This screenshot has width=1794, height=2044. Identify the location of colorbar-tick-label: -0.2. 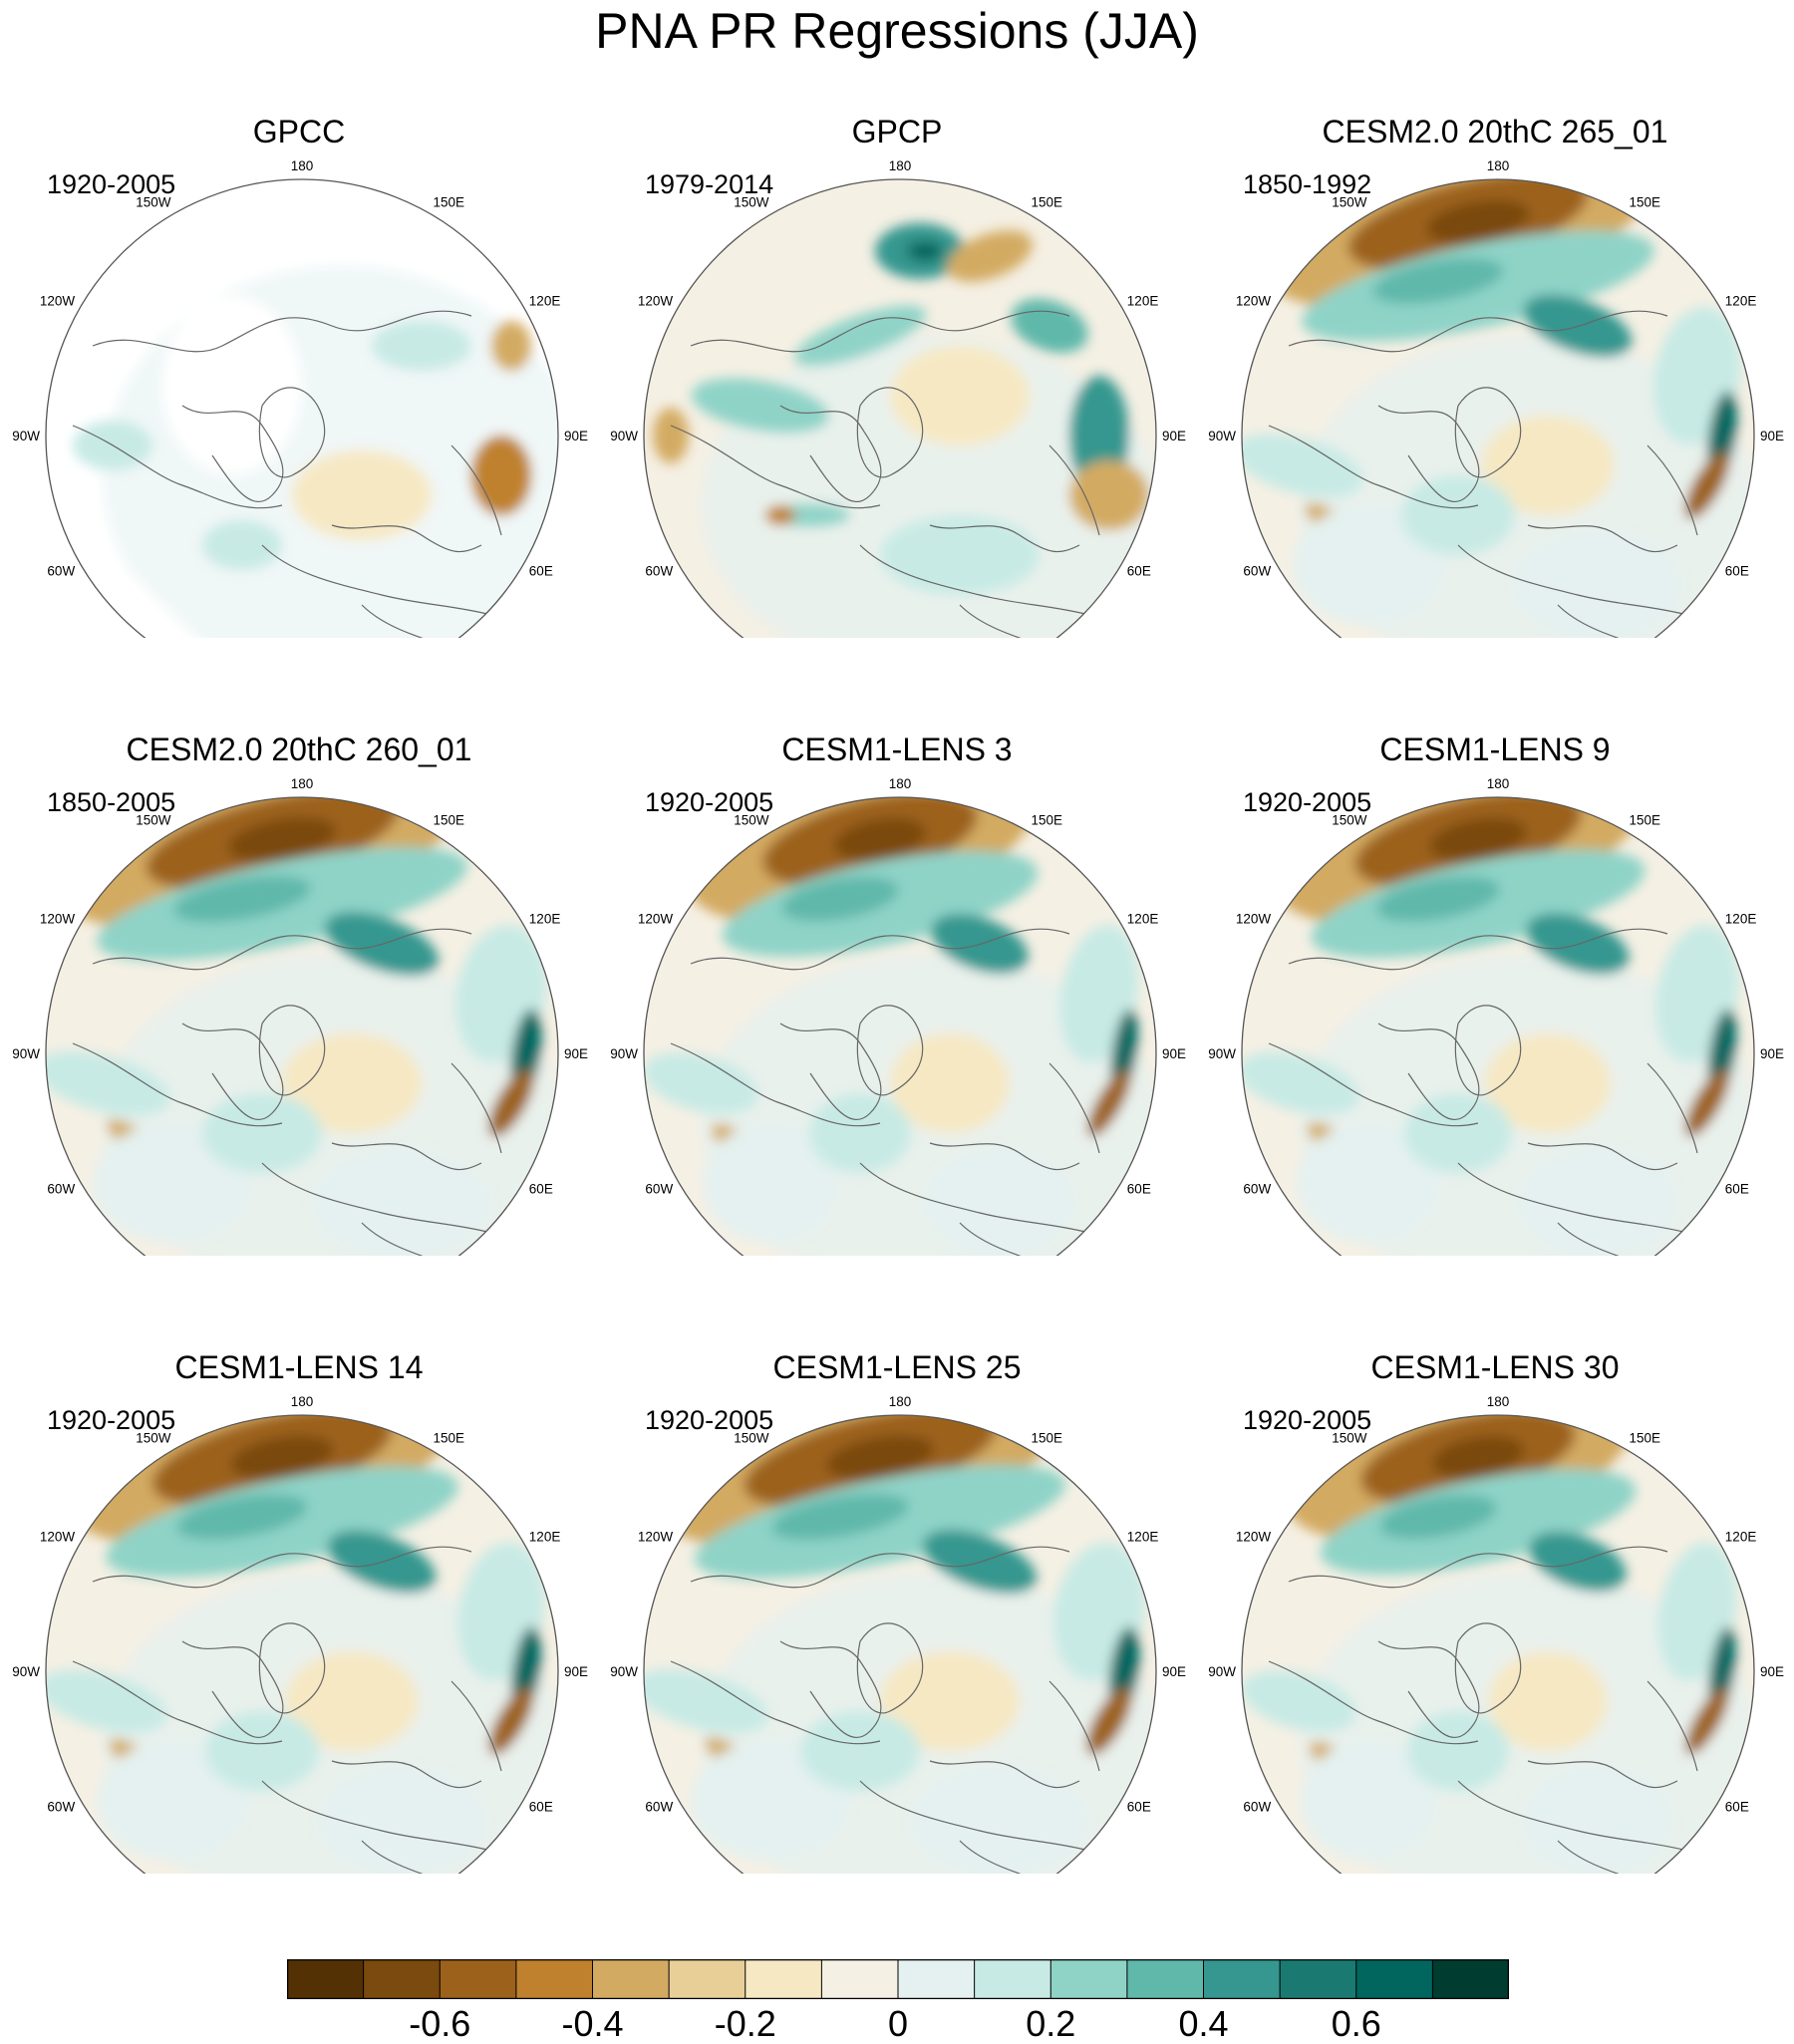
(745, 2023).